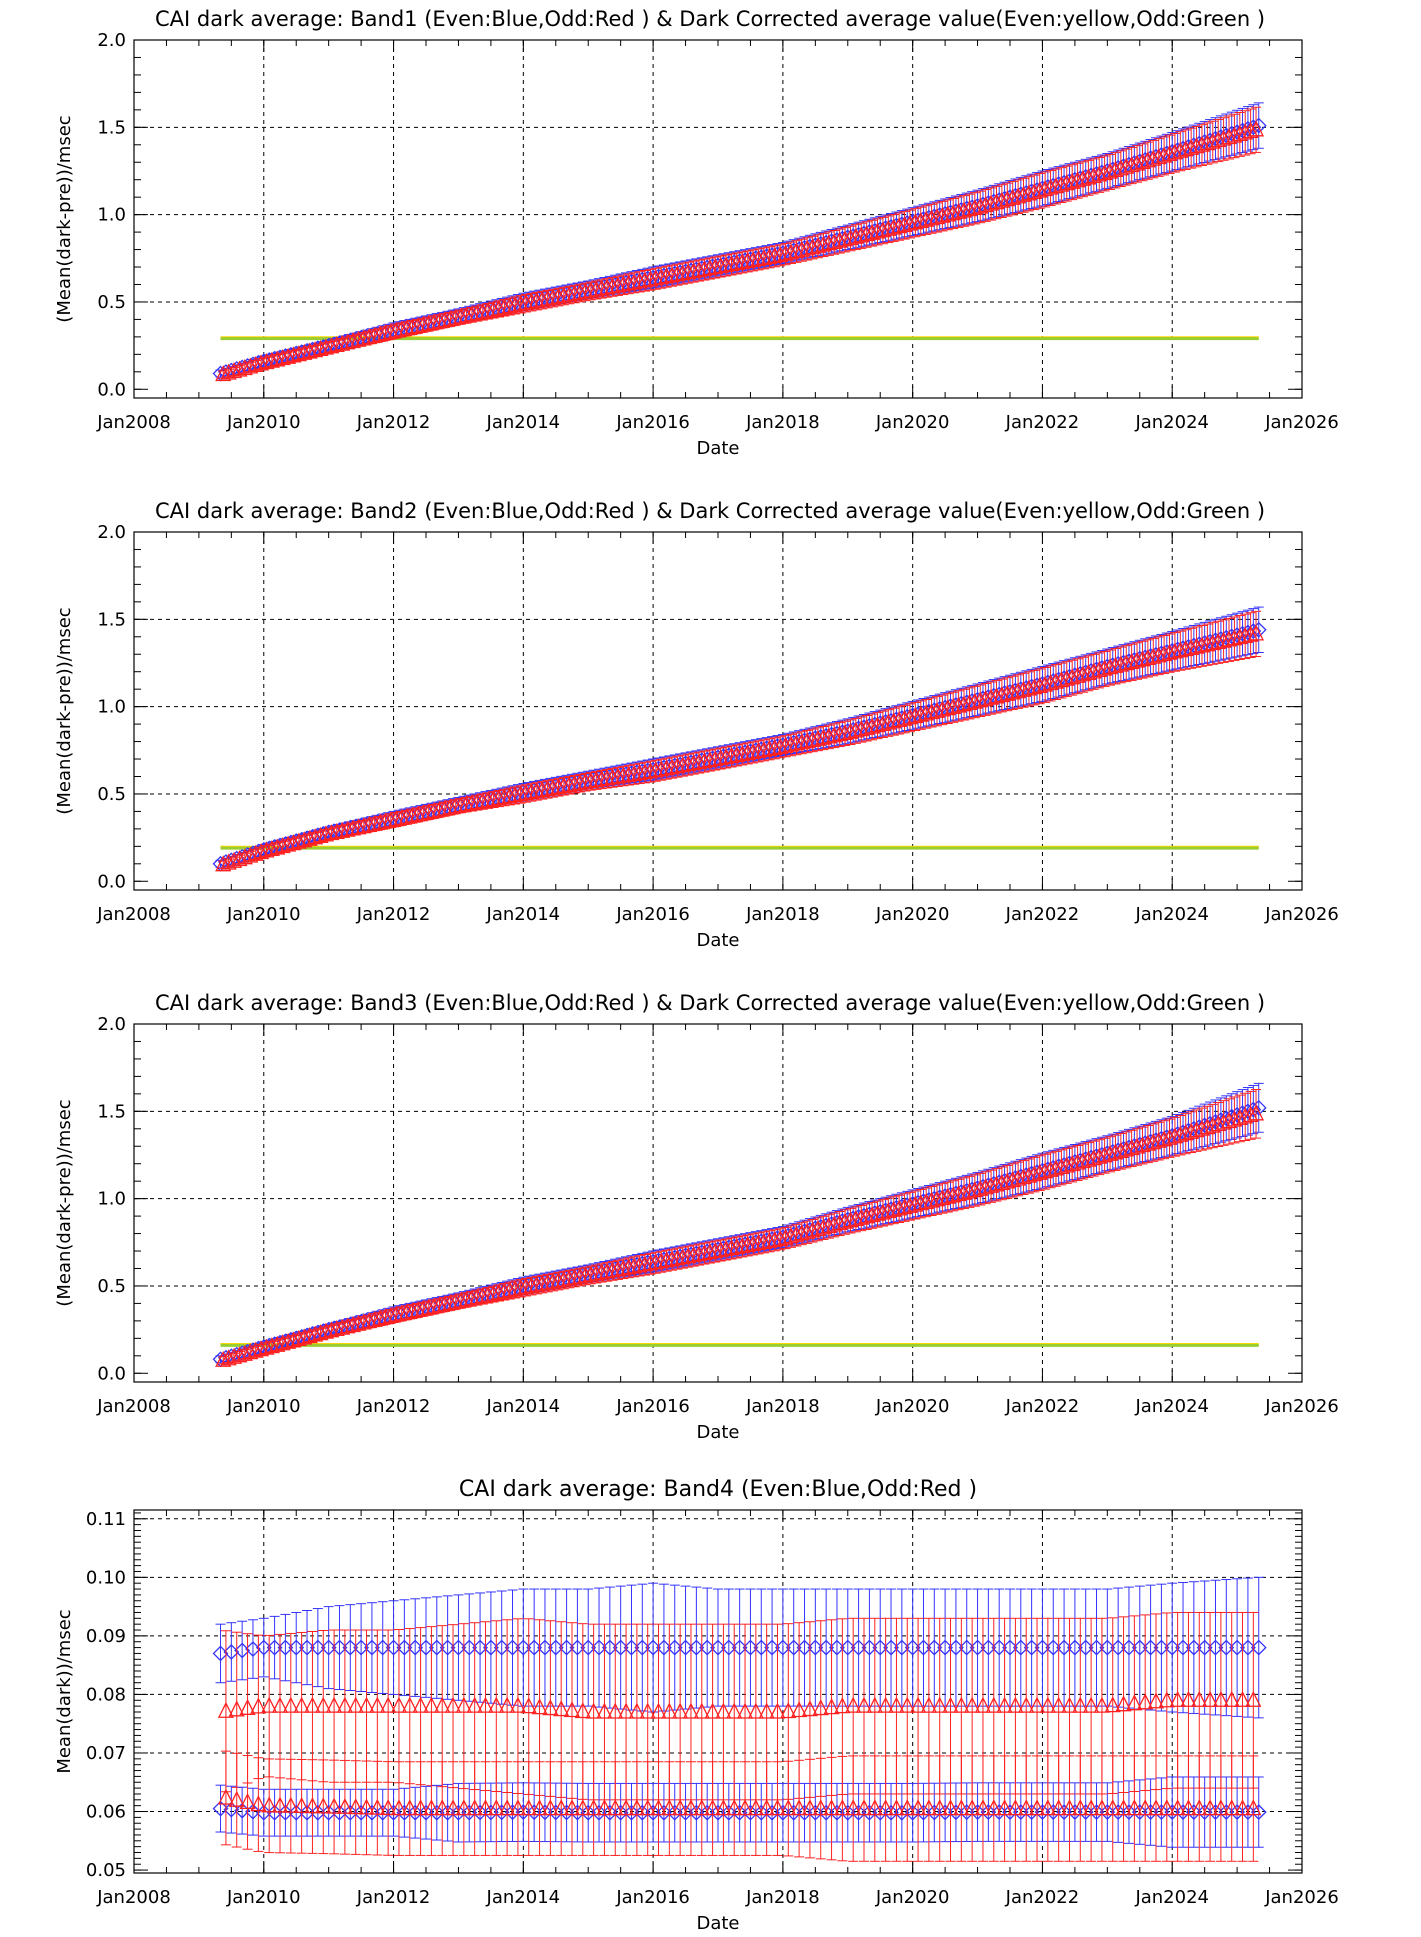  What do you see at coordinates (1258, 125) in the screenshot?
I see `data-point-diamond` at bounding box center [1258, 125].